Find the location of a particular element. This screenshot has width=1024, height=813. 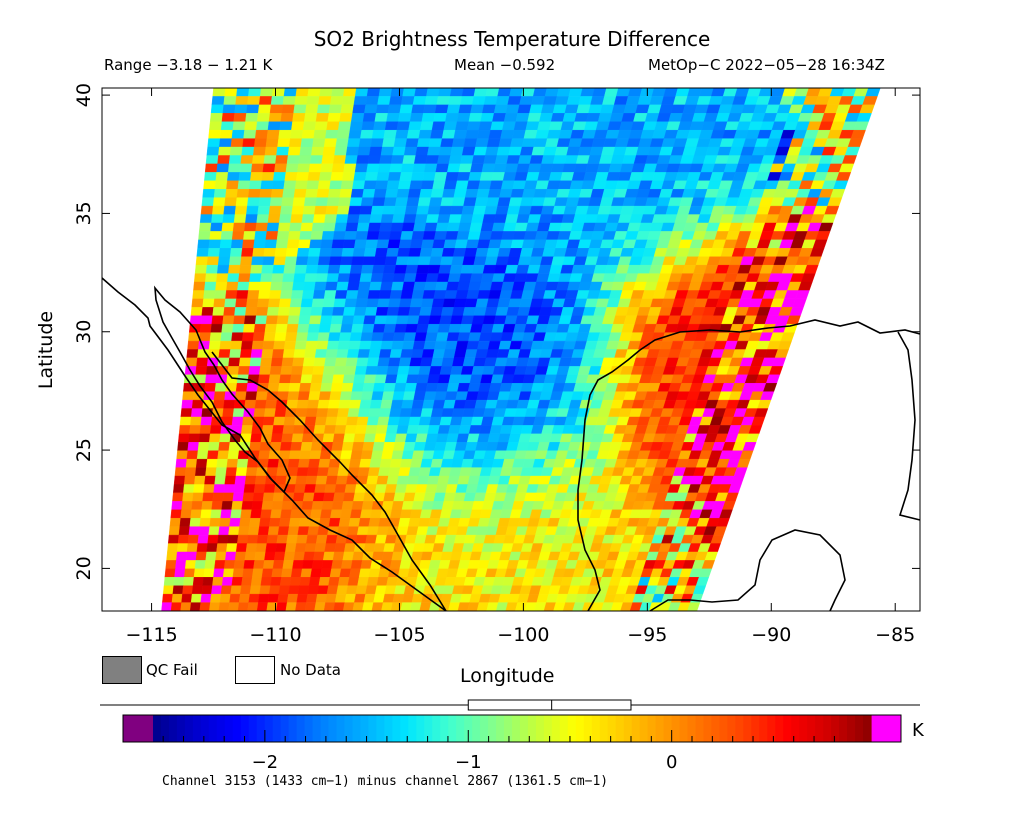

y-tick-label: 40 is located at coordinates (84, 95).